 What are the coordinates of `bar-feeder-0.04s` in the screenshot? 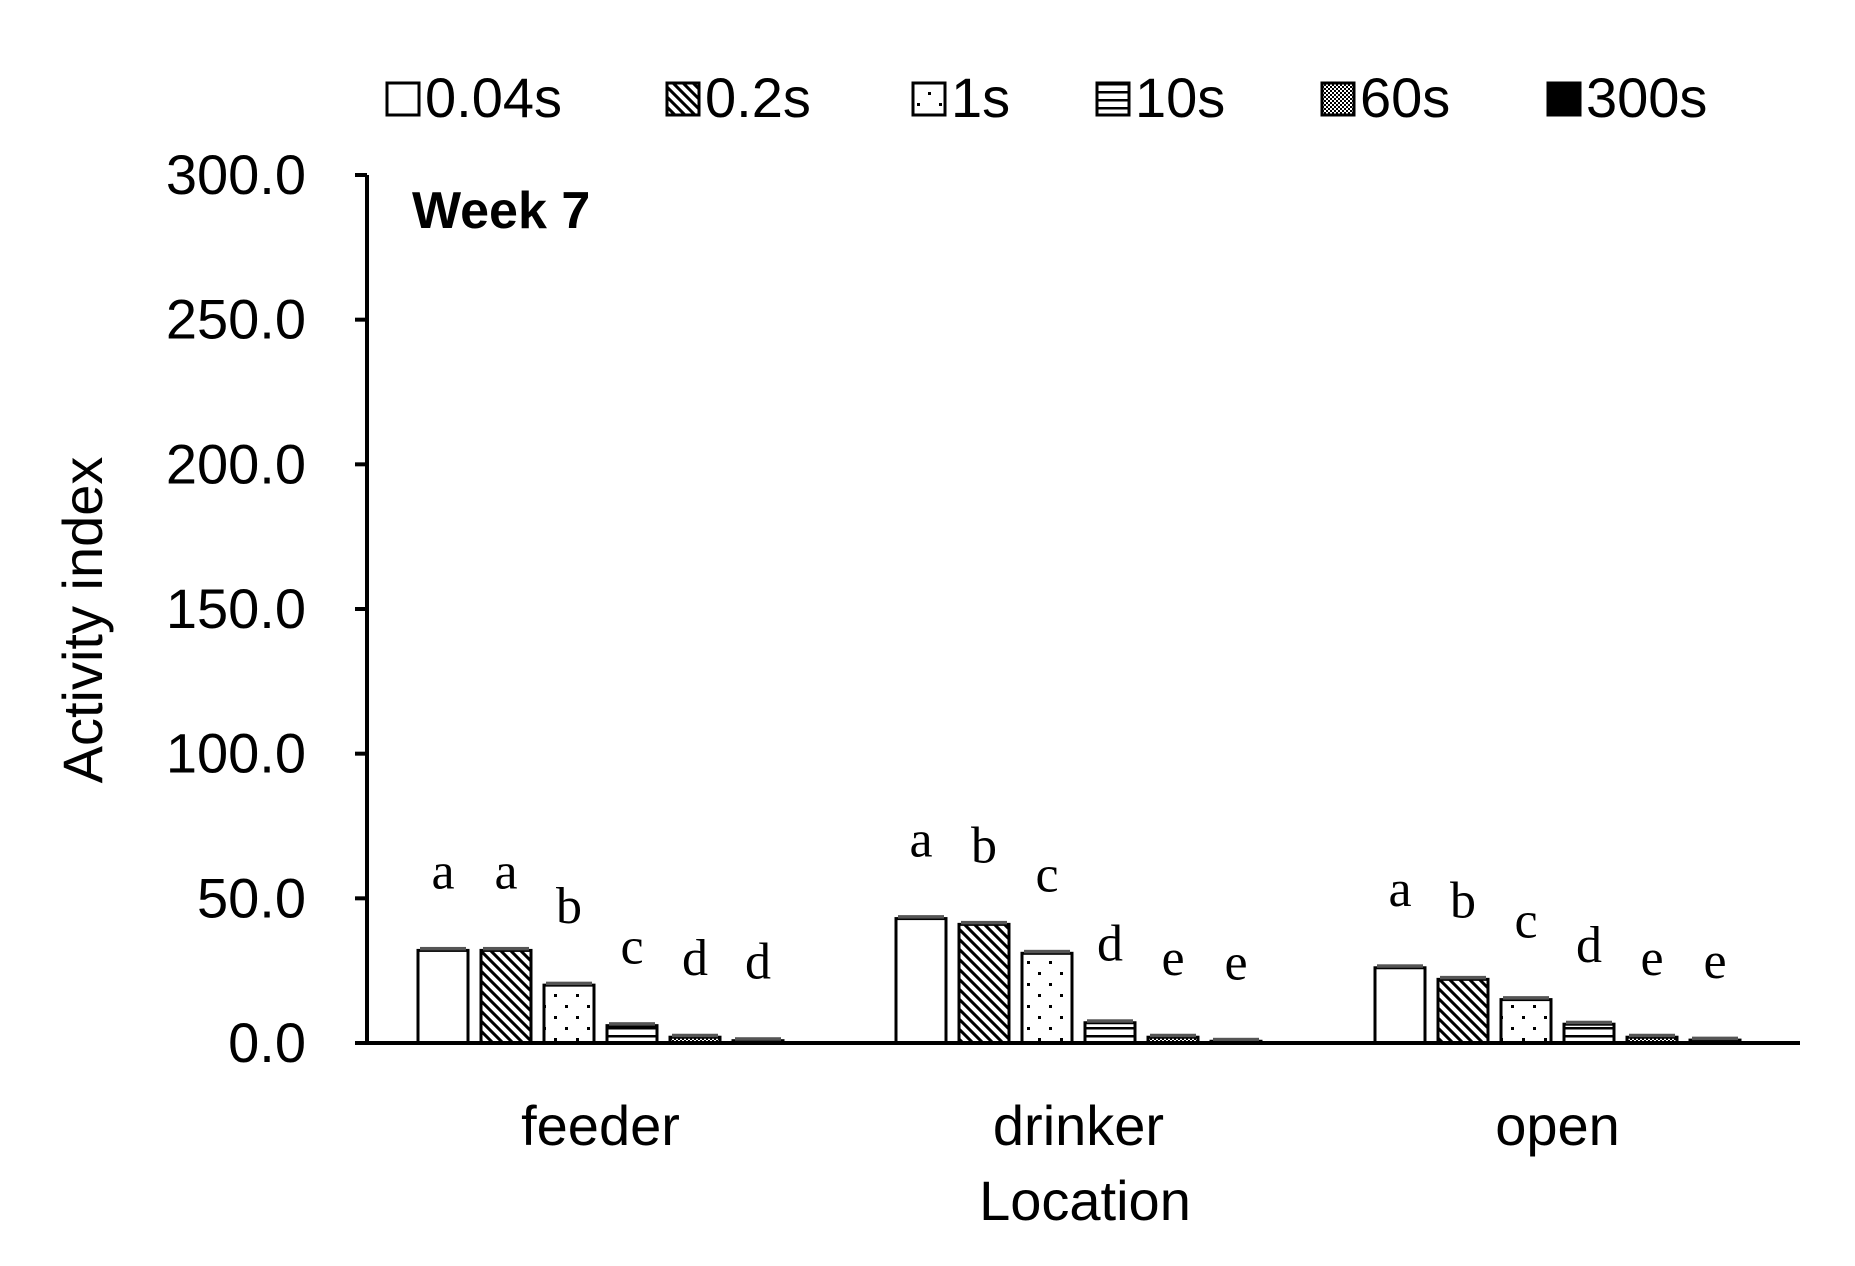 It's located at (443, 996).